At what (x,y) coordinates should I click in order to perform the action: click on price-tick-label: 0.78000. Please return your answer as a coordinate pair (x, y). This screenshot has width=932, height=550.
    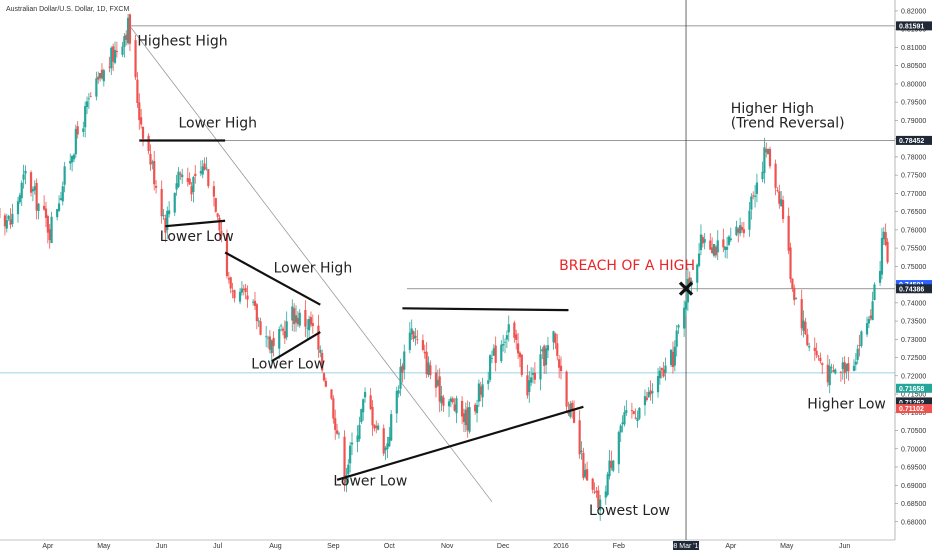
    Looking at the image, I should click on (913, 157).